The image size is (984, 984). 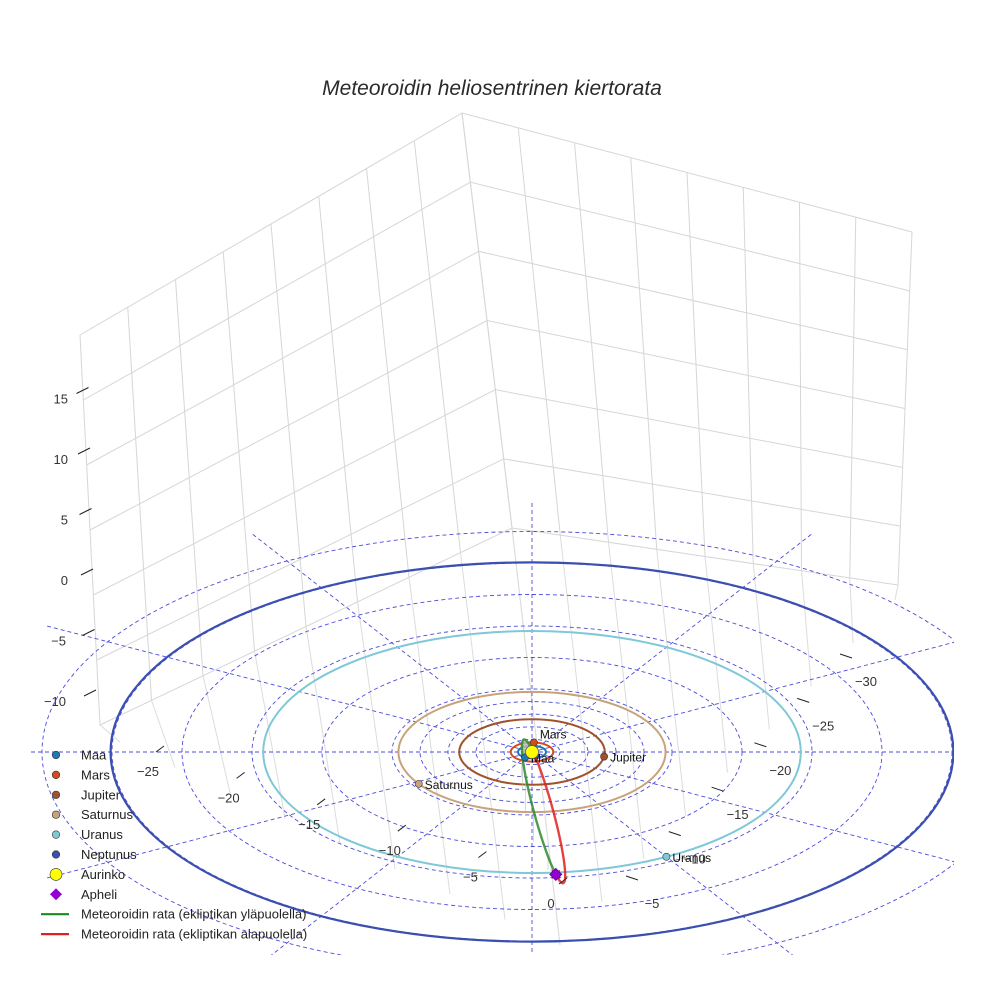 I want to click on x-tick-label: 0, so click(x=550, y=903).